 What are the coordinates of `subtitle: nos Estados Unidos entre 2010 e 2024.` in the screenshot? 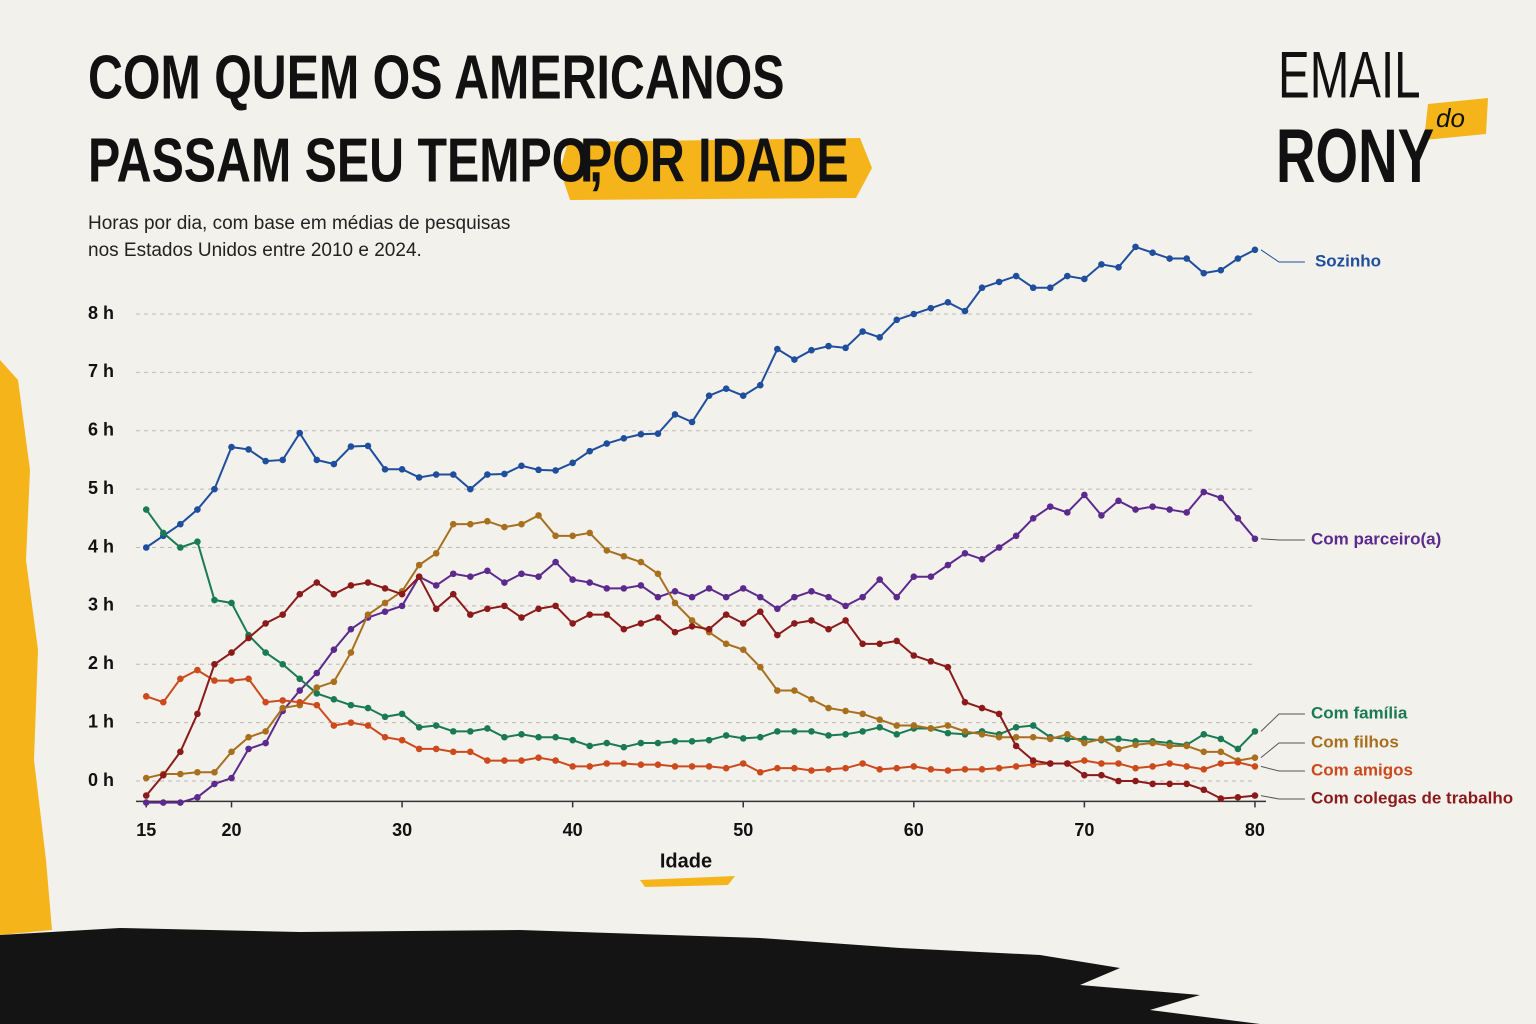 It's located at (255, 250).